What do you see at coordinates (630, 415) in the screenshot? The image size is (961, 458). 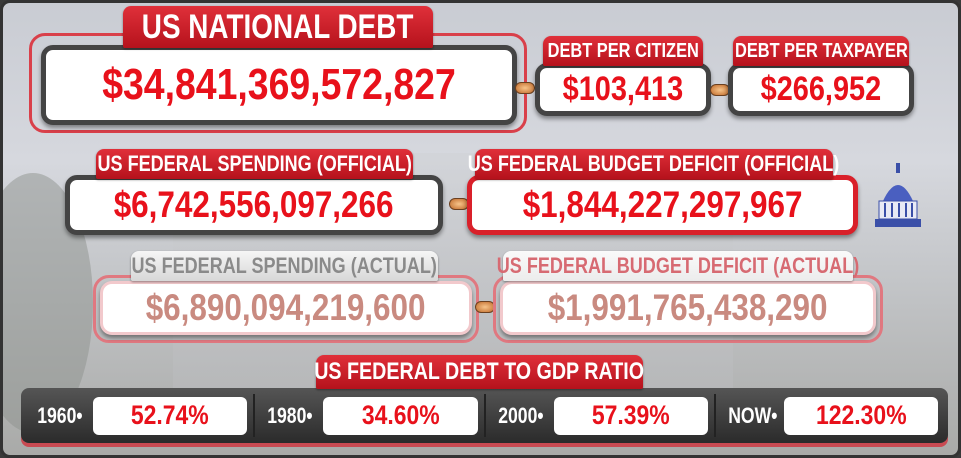 I see `ratio-value: 57.39%` at bounding box center [630, 415].